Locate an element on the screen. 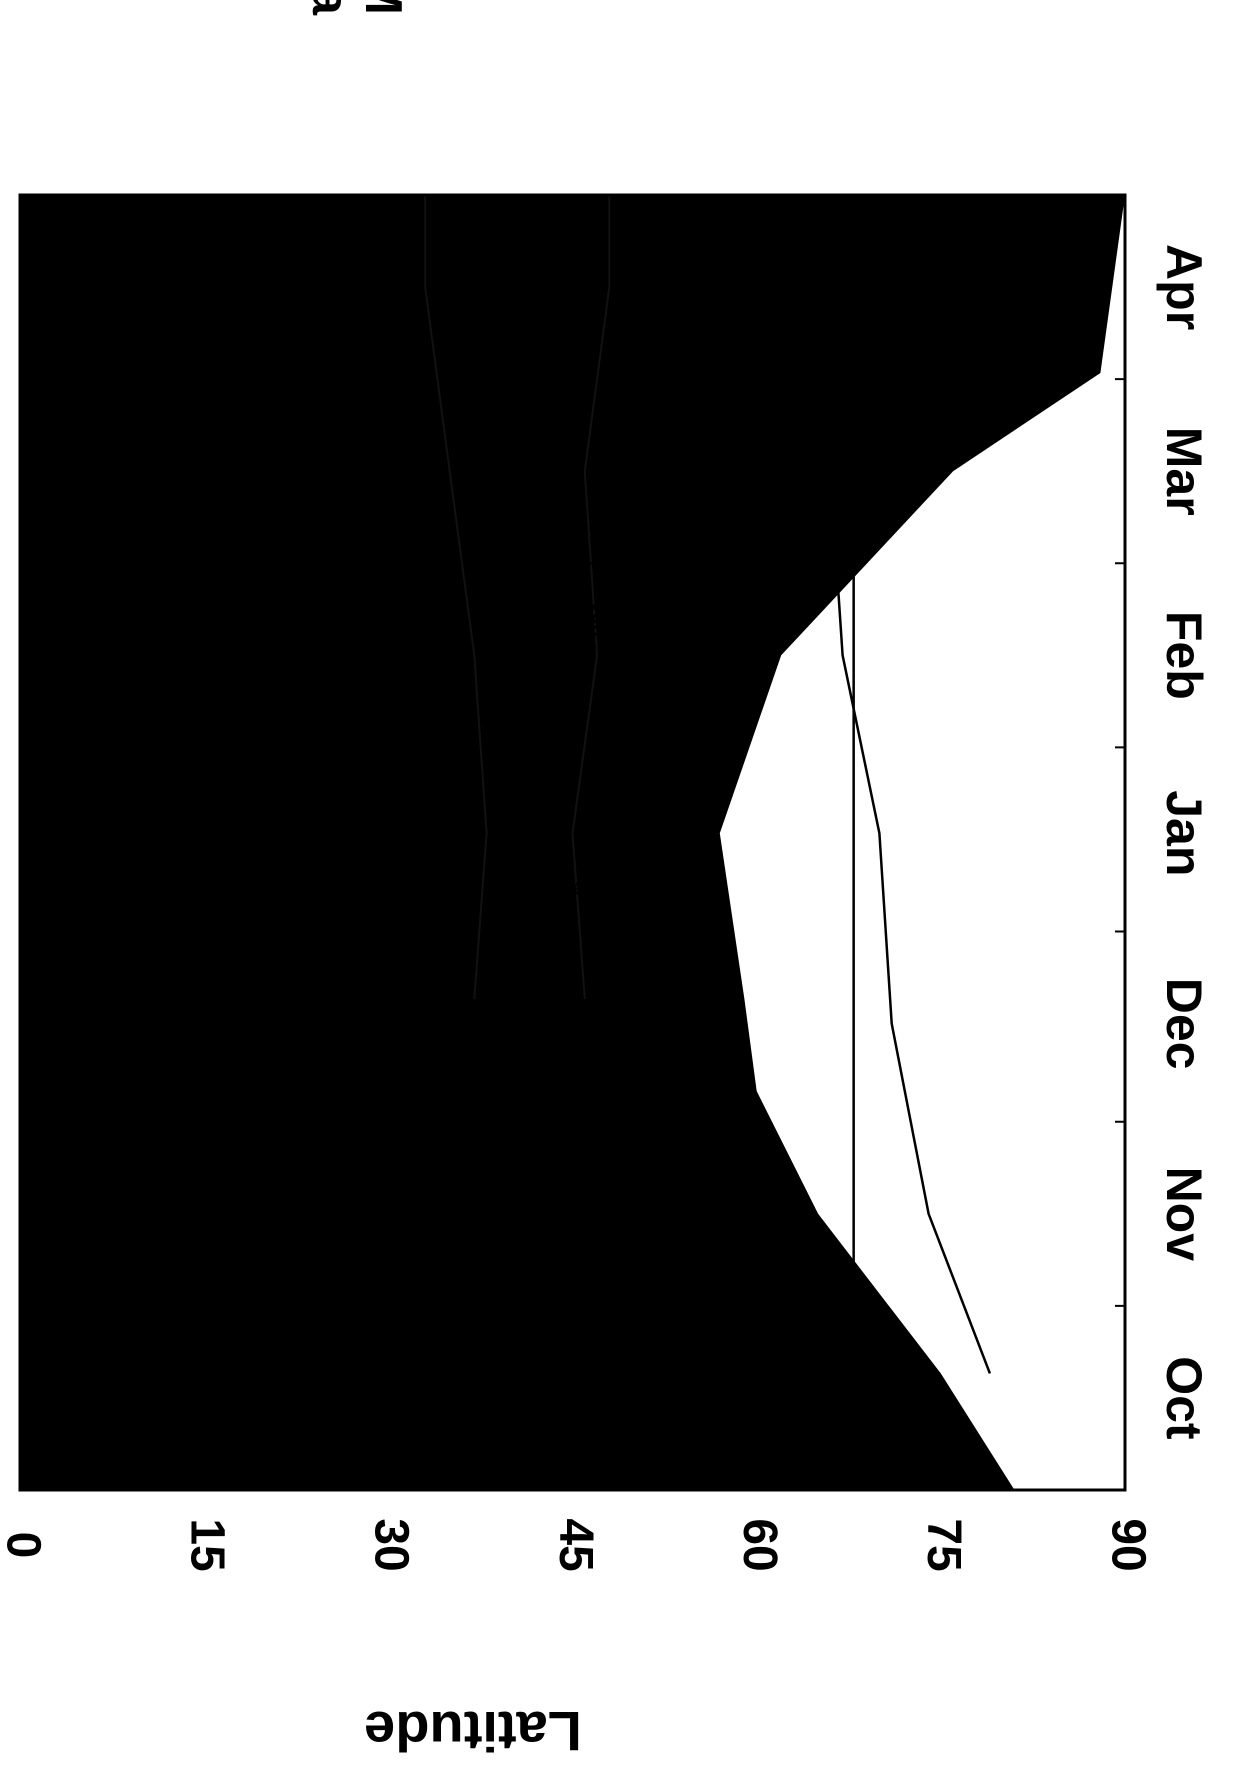  legend-poam: POAM is located at coordinates (383, 7).